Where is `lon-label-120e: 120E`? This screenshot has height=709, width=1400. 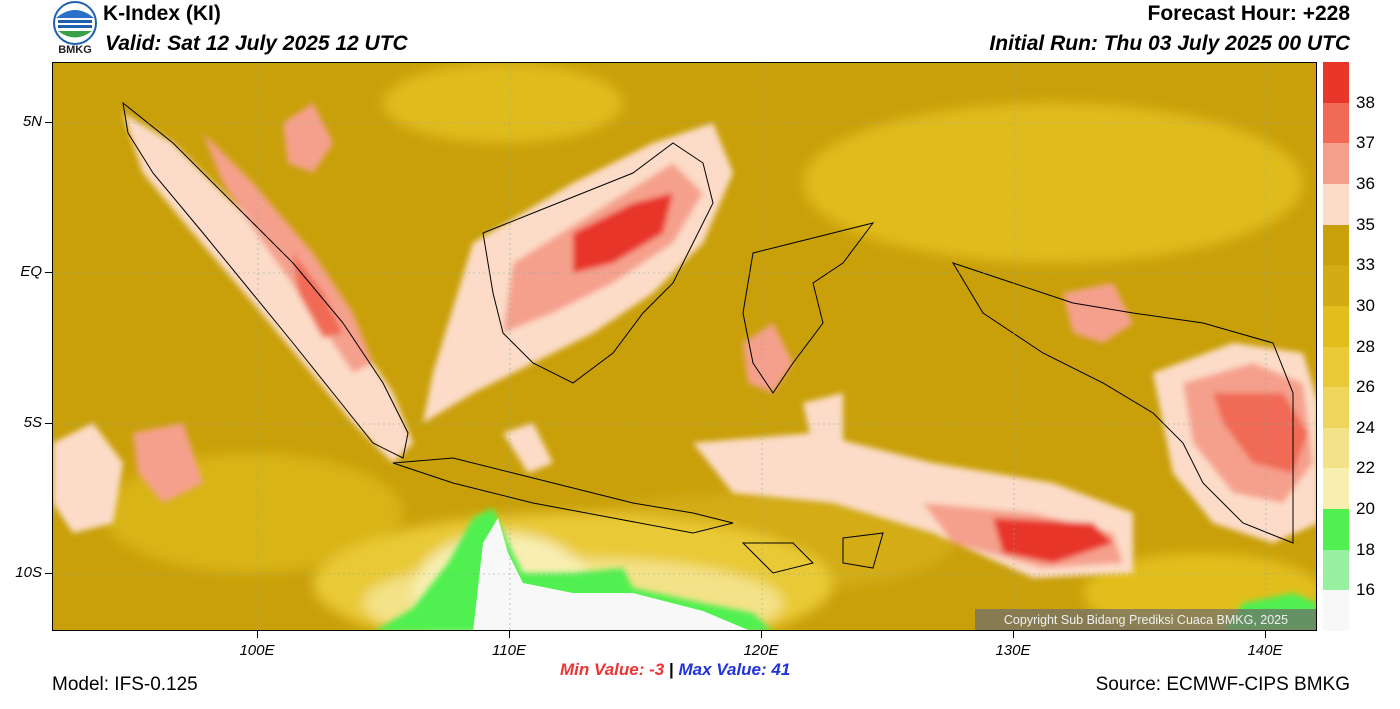 lon-label-120e: 120E is located at coordinates (761, 650).